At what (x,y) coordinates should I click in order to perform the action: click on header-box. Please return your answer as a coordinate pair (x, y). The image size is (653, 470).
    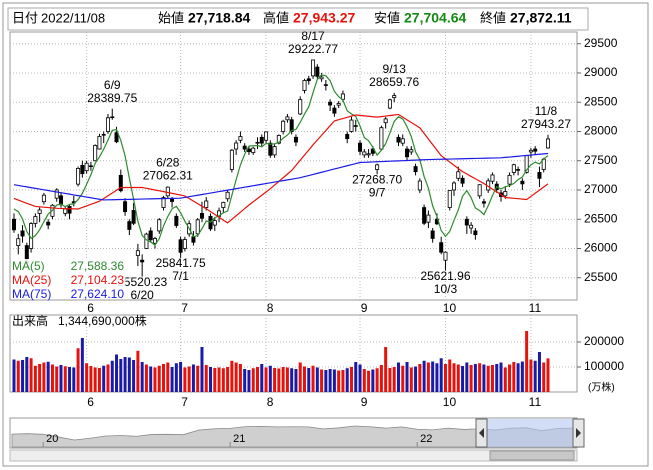
    Looking at the image, I should click on (298, 19).